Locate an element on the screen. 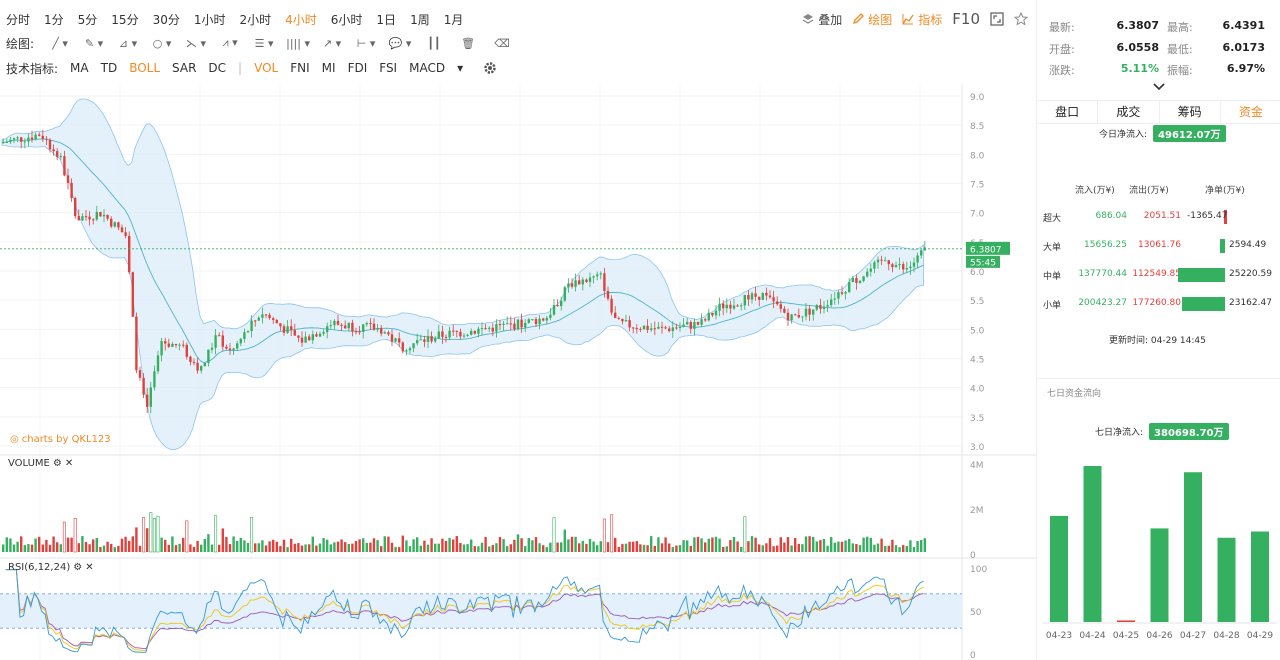  today-net-badge: 49612.07万 is located at coordinates (1189, 133).